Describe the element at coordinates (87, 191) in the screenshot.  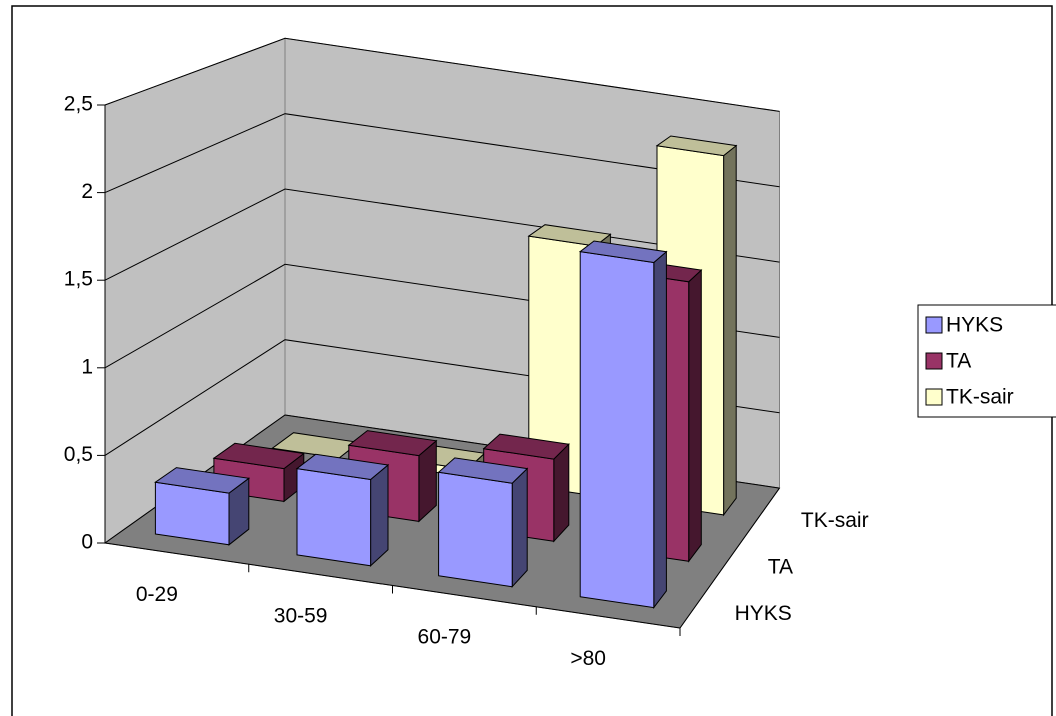
I see `y-tick-label: 2` at that location.